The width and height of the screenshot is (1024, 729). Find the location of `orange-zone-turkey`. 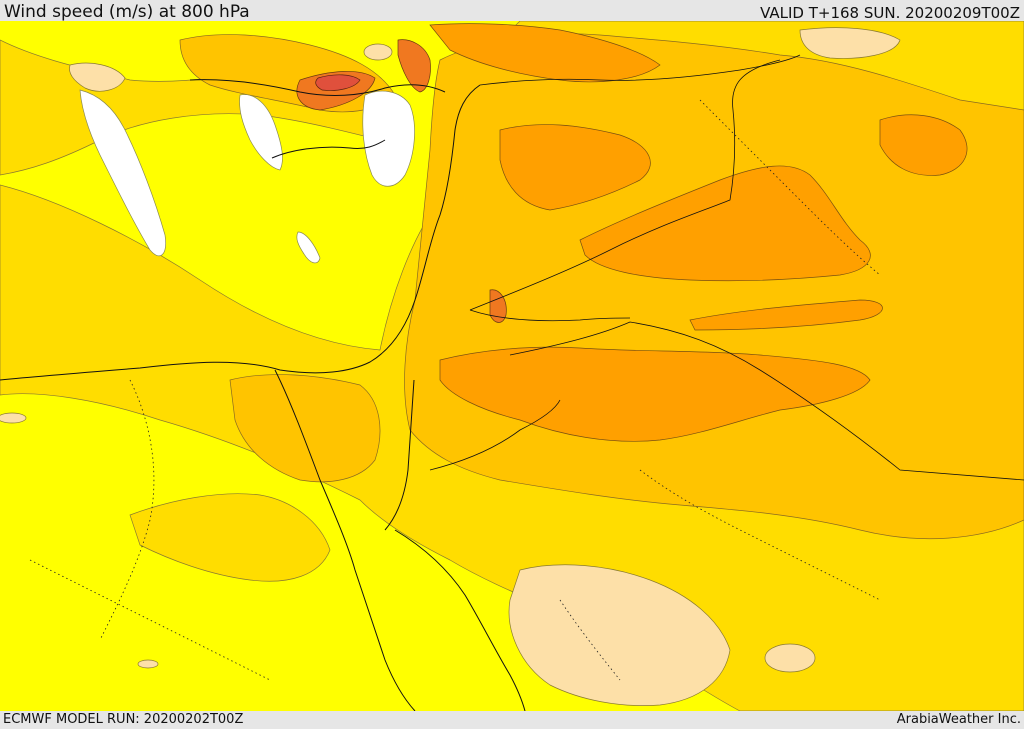

orange-zone-turkey is located at coordinates (545, 53).